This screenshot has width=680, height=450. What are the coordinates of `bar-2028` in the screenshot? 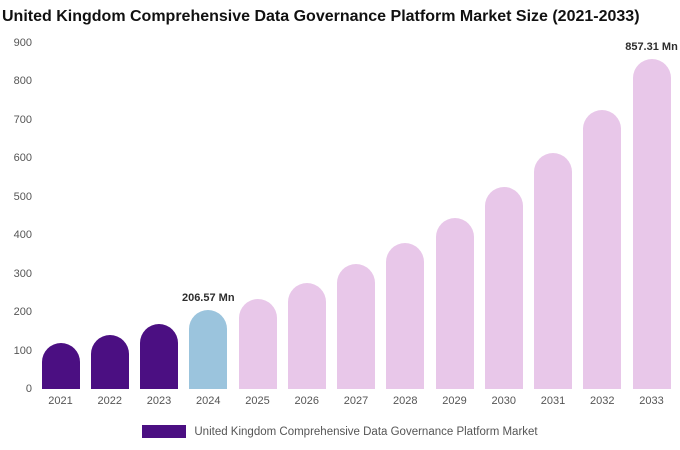 It's located at (405, 315).